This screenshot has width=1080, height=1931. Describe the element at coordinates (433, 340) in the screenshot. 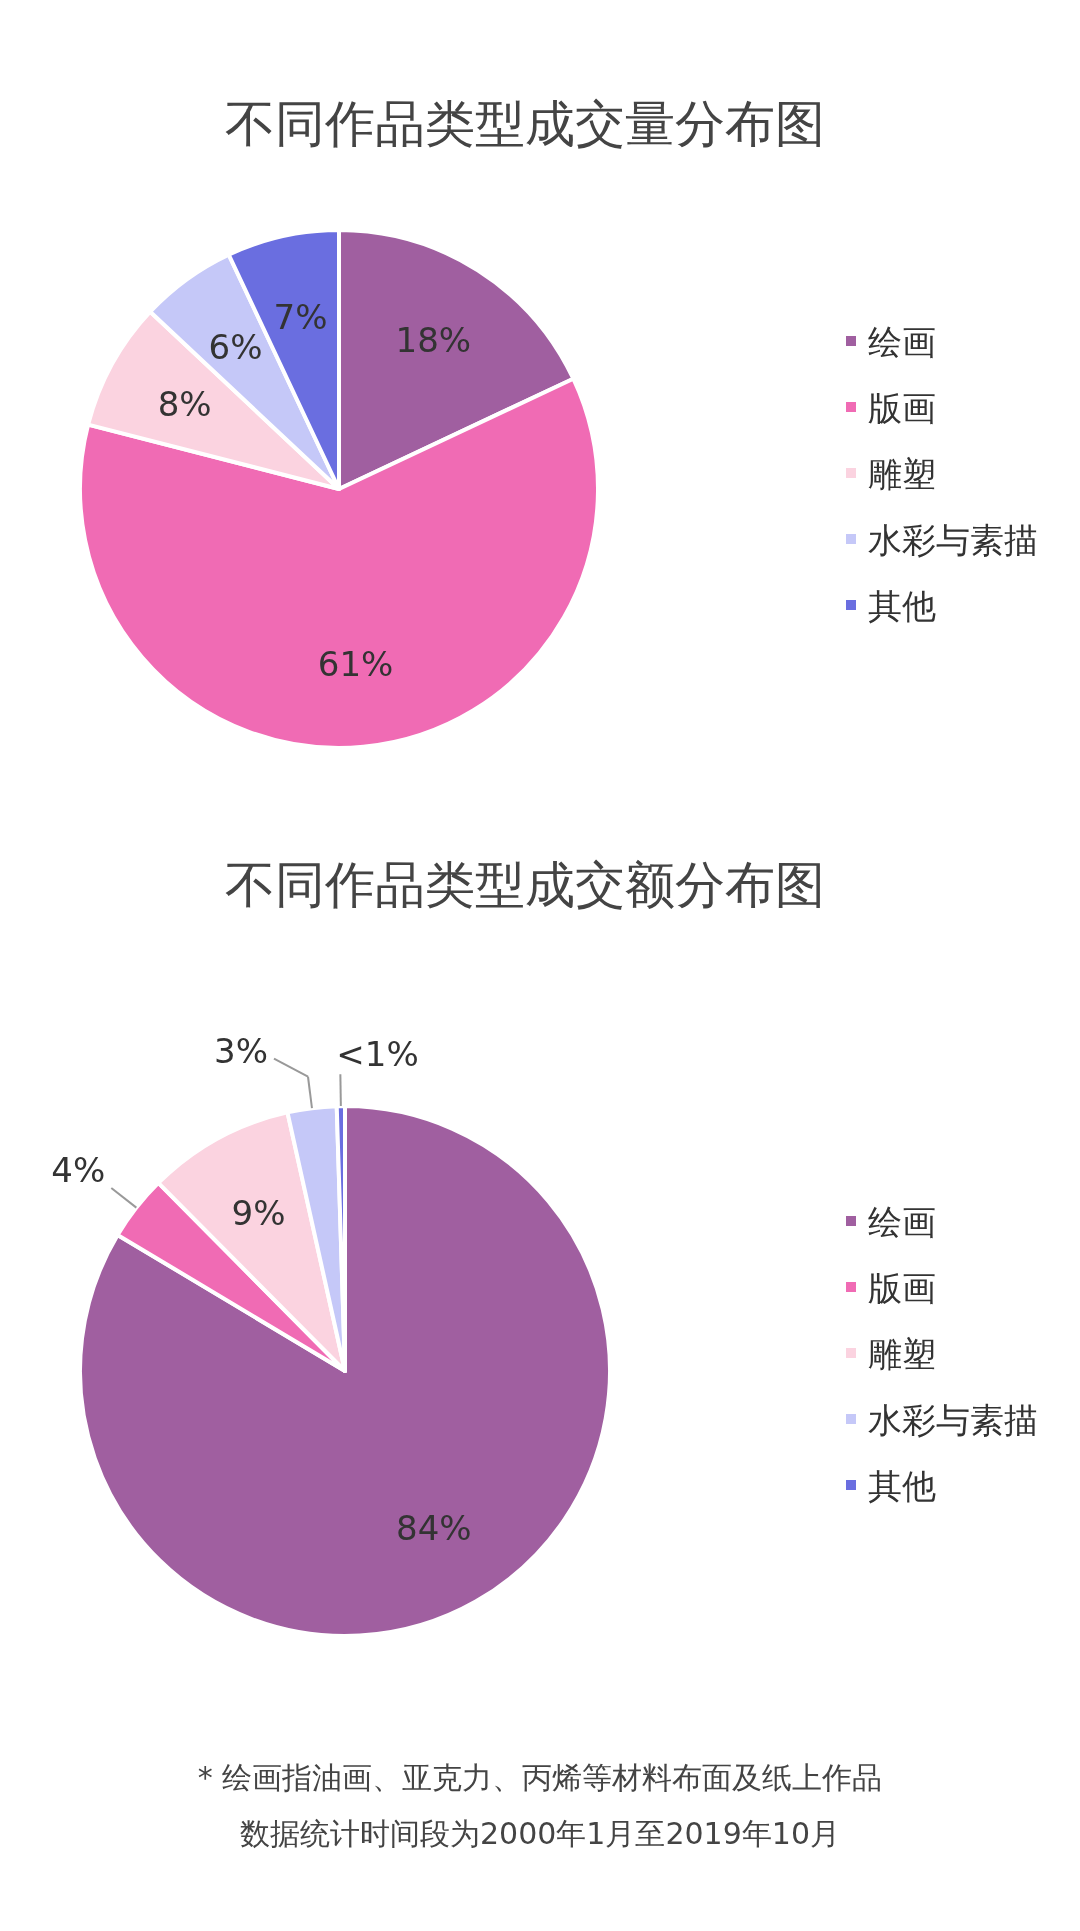

I see `data-label: 18%` at that location.